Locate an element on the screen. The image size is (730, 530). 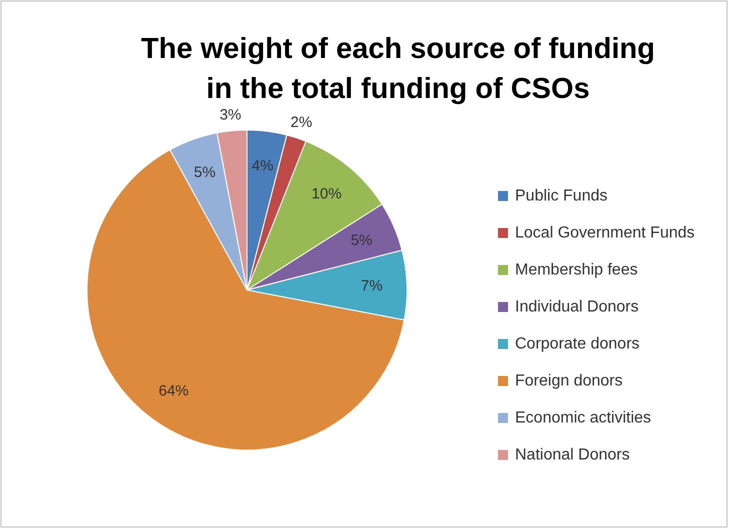
legend-label: Economic activities is located at coordinates (583, 418).